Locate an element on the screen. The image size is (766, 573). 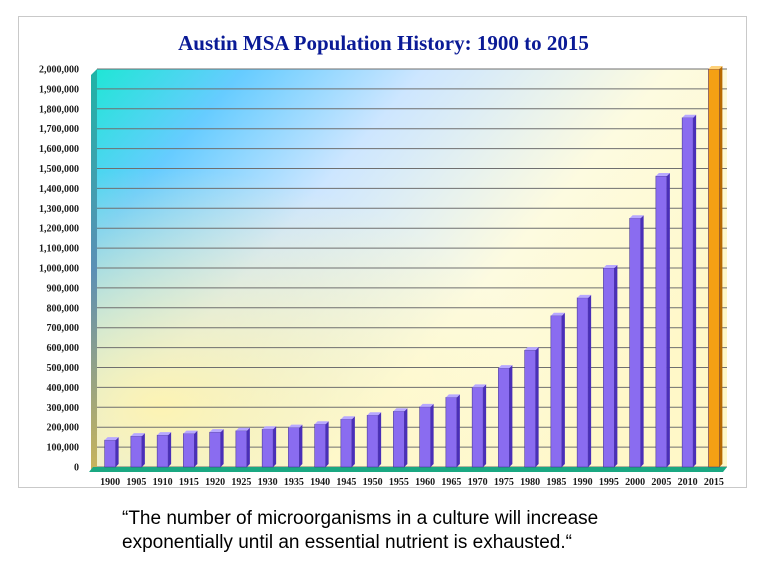
bar-2015 is located at coordinates (715, 267).